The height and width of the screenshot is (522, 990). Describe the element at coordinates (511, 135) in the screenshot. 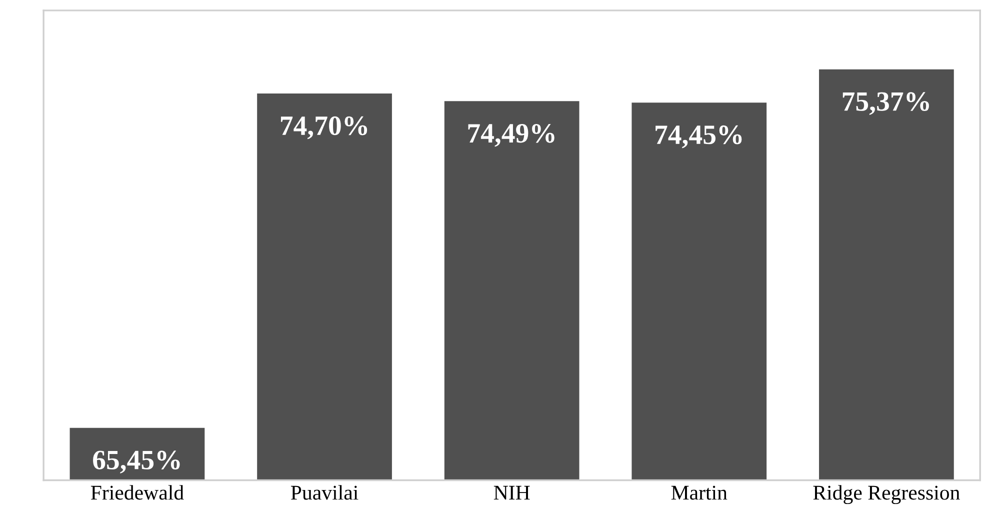

I see `data-label: 74,49%` at that location.